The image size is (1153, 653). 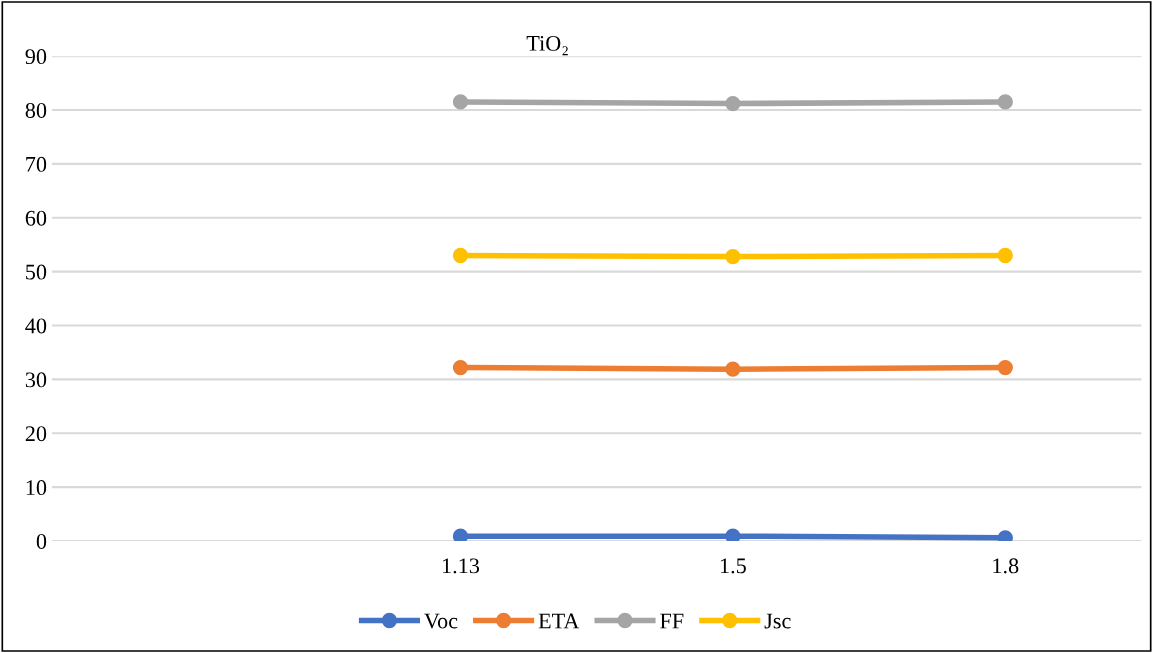 I want to click on y-tick-label: 70, so click(x=36, y=164).